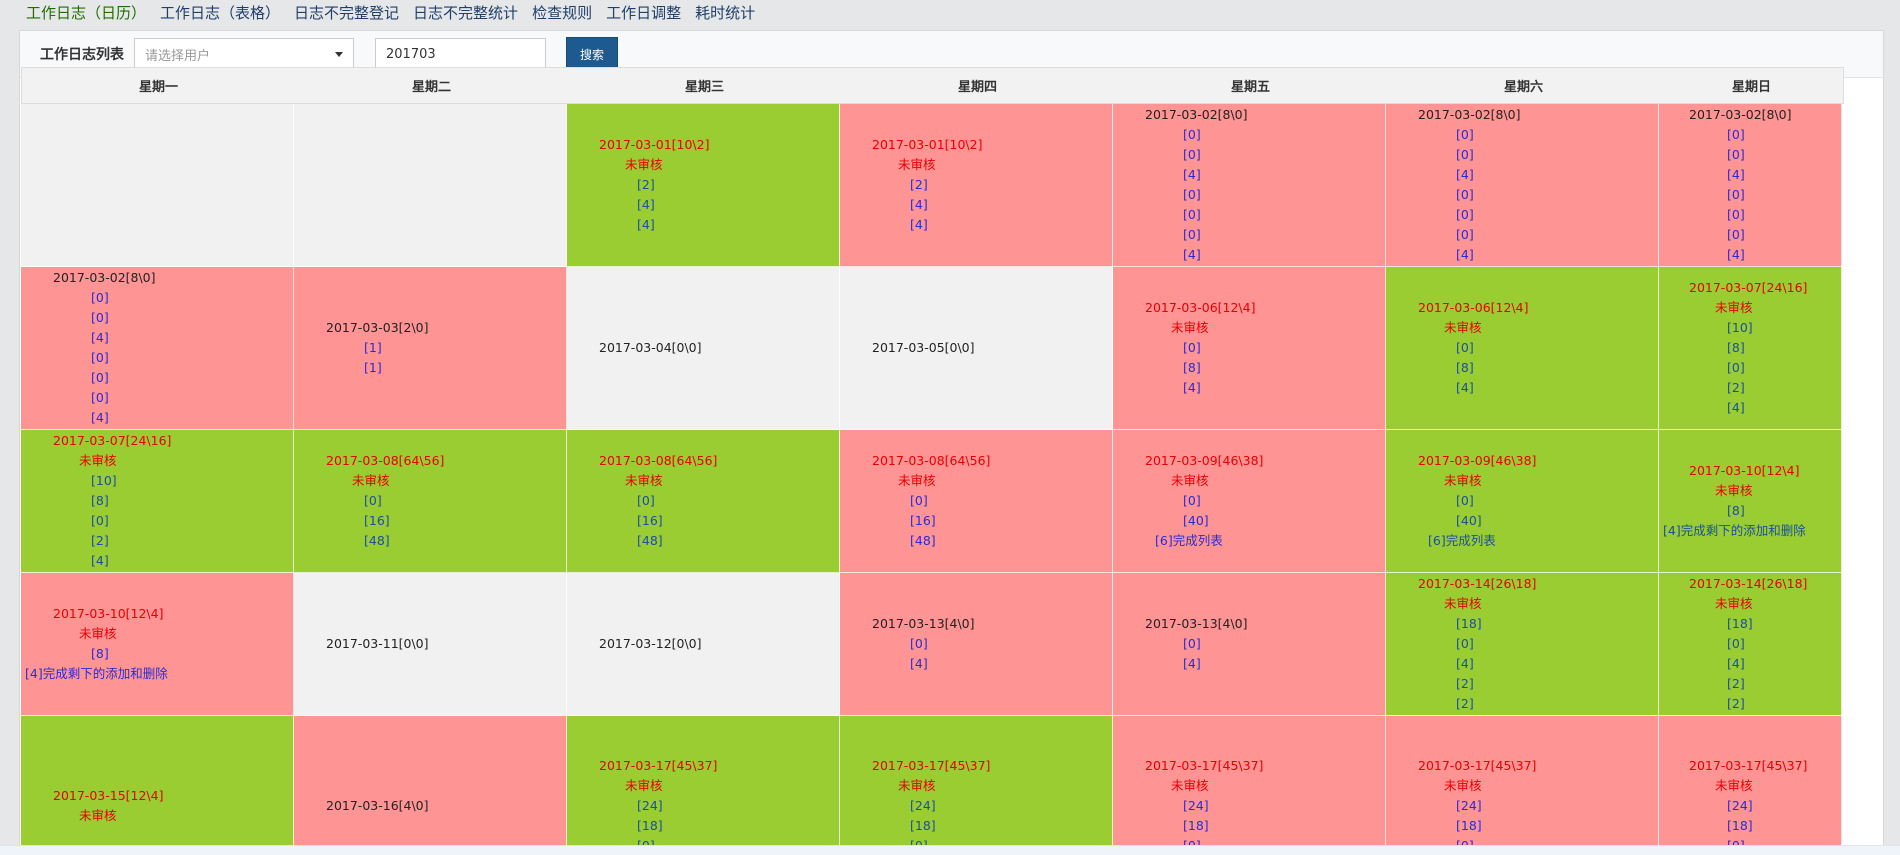  I want to click on day-date-label: 2017-03-01[10\2], so click(927, 144).